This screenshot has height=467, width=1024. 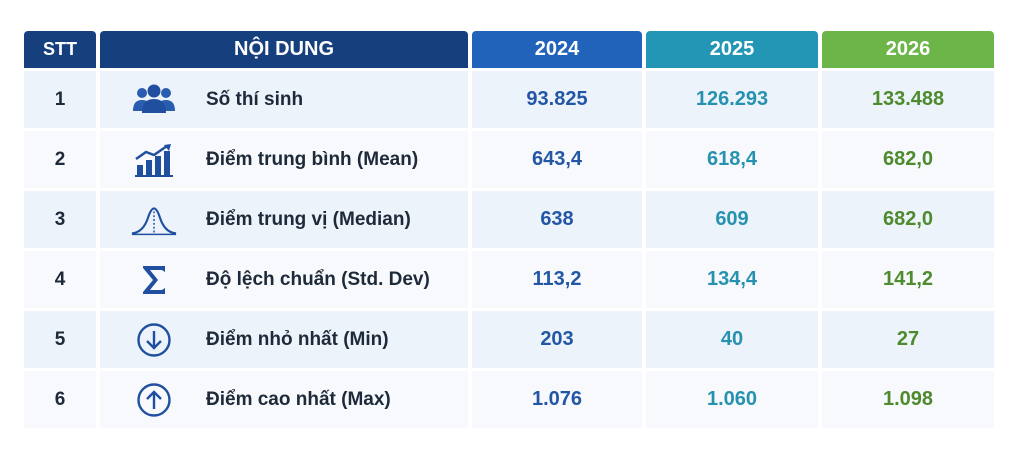 I want to click on users-icon, so click(x=154, y=100).